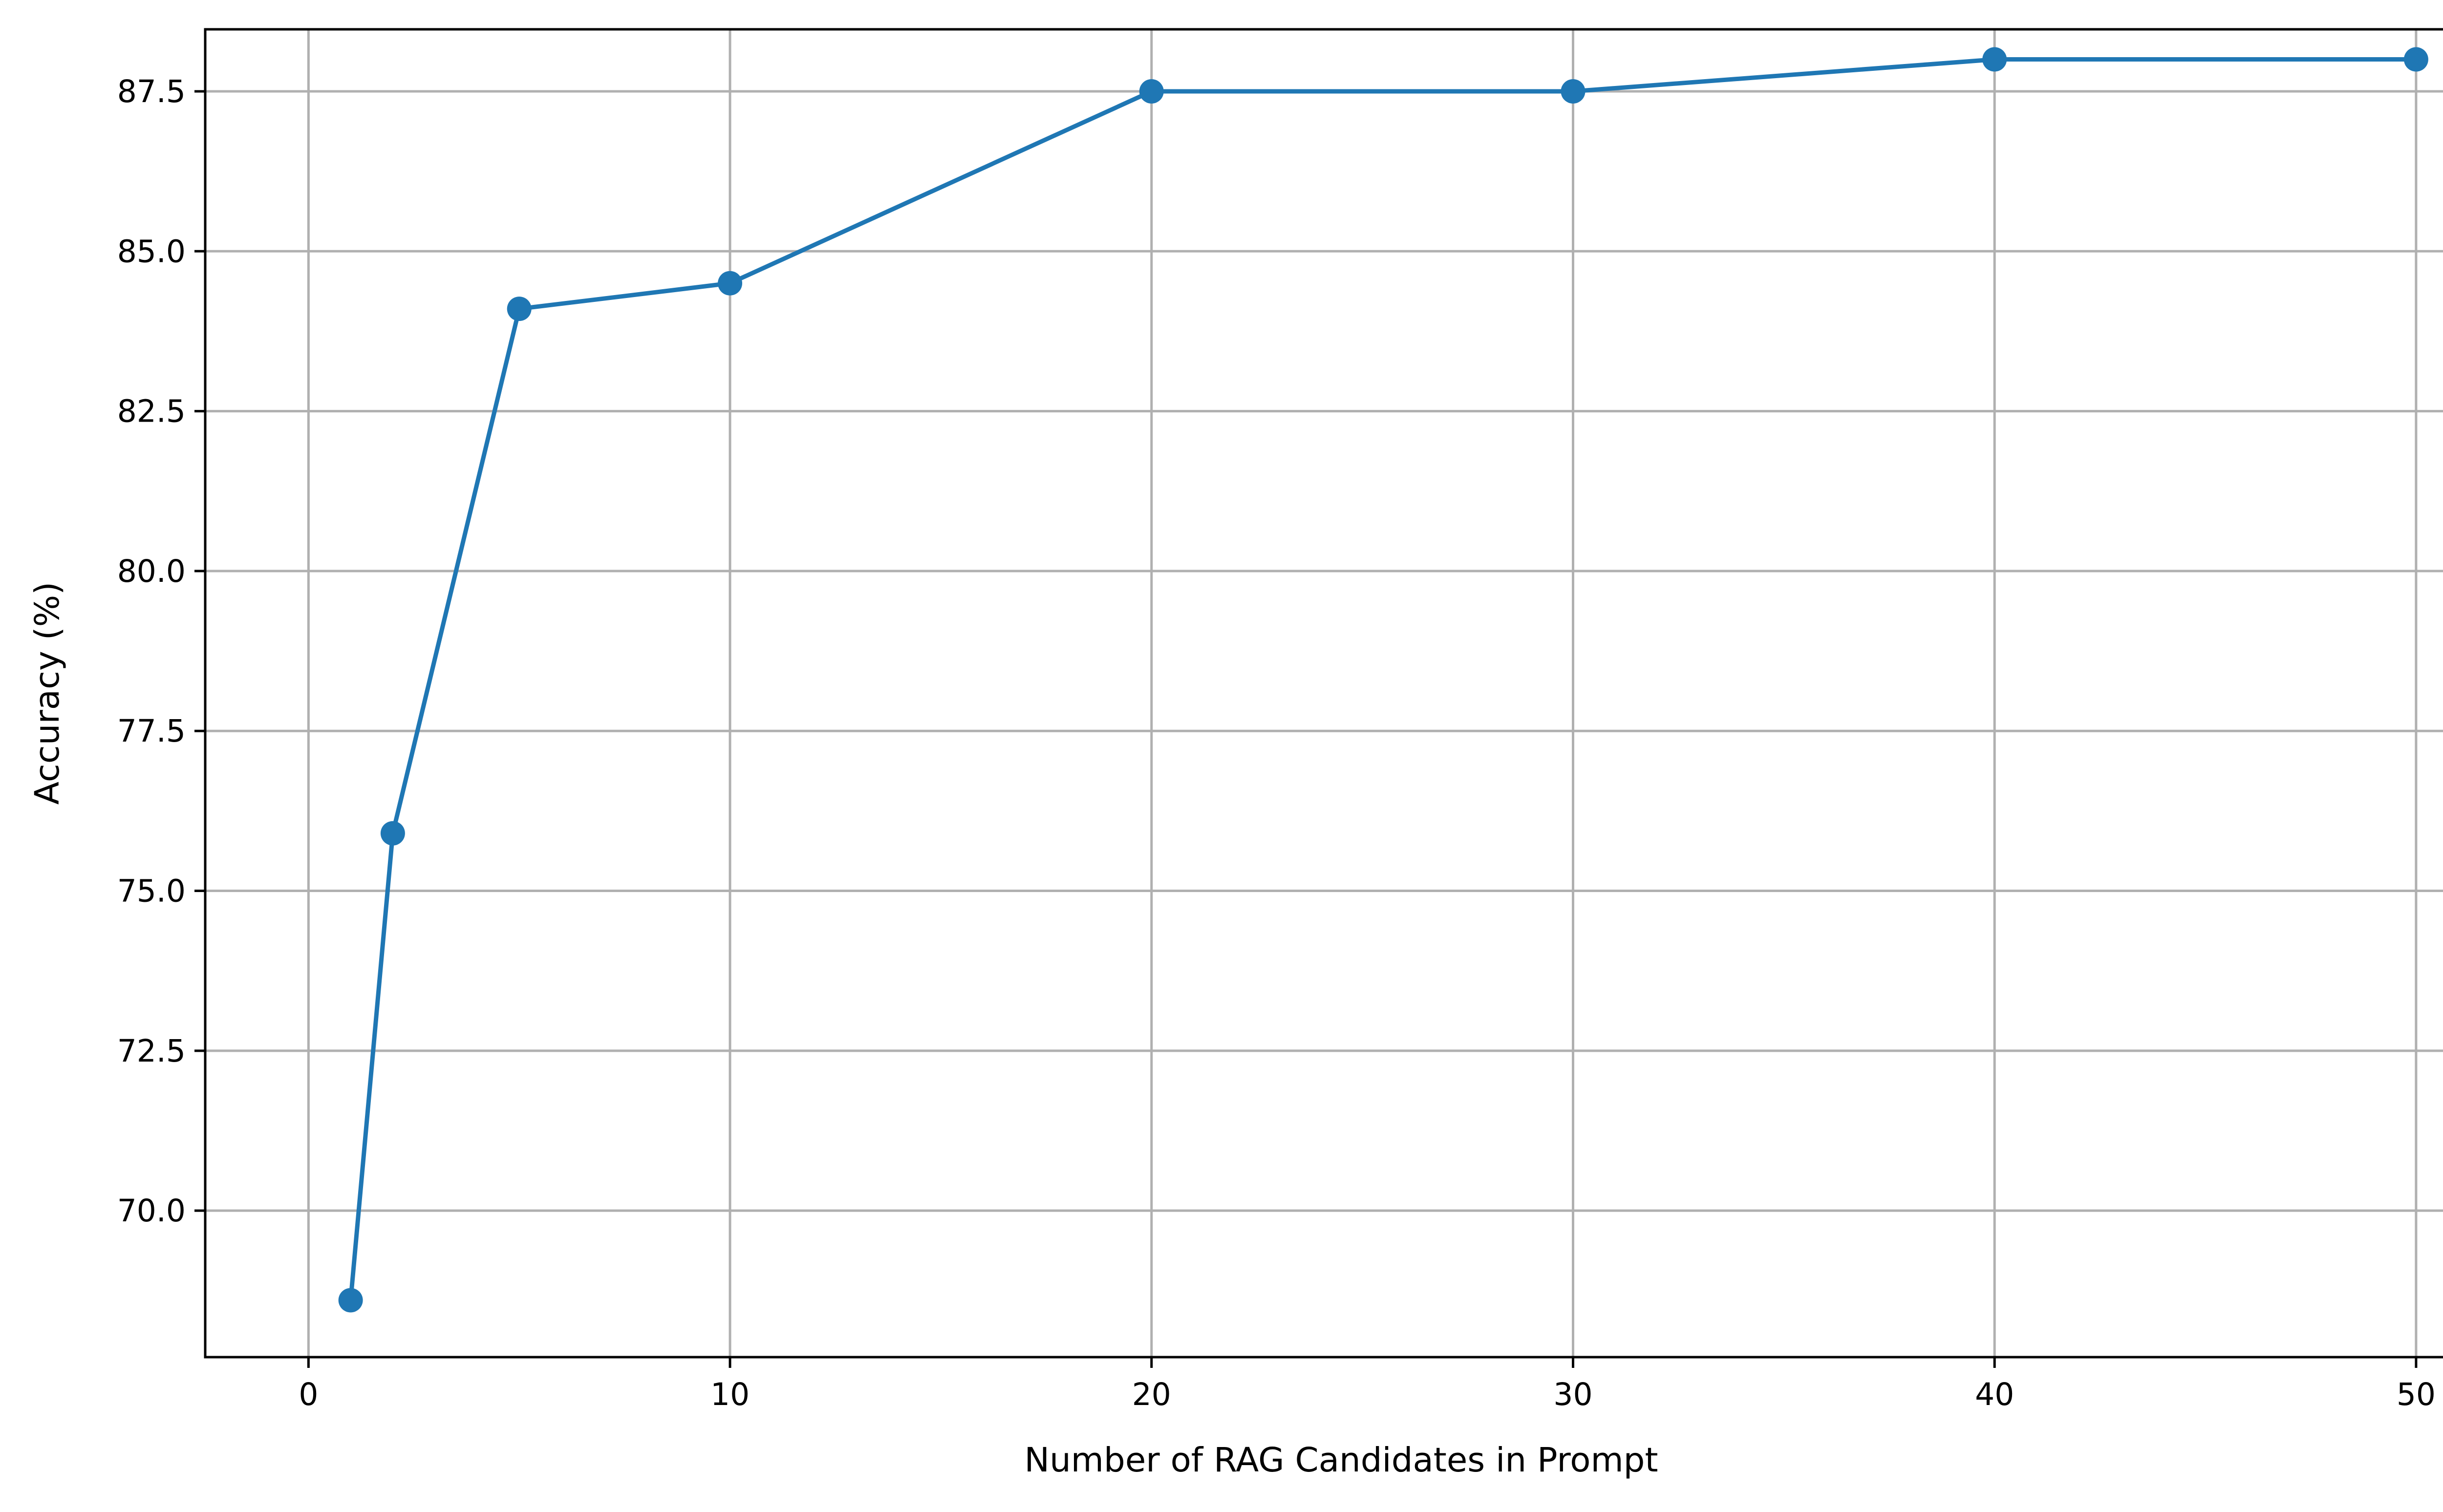 This screenshot has height=1512, width=2443. I want to click on y-tick-label: 72.5, so click(151, 1051).